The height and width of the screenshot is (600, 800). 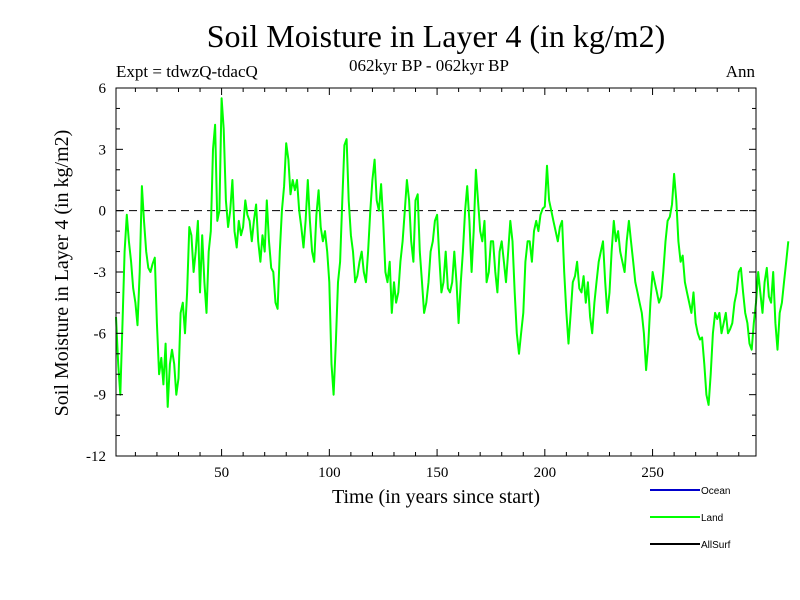 I want to click on y-tick-label: 6, so click(x=103, y=89).